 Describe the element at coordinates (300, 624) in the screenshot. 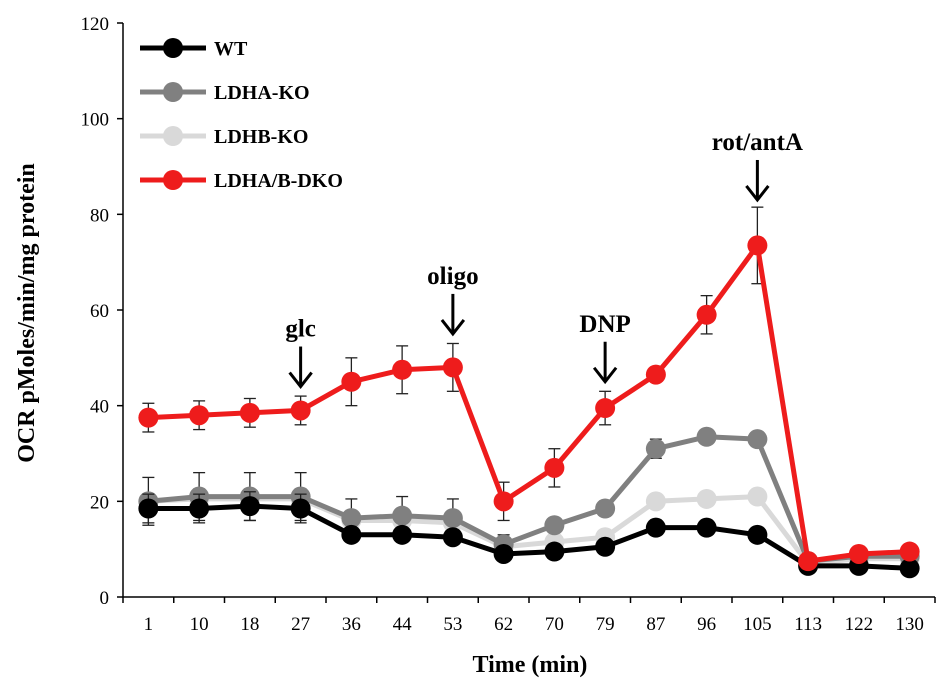

I see `x-tick-label: 27` at that location.